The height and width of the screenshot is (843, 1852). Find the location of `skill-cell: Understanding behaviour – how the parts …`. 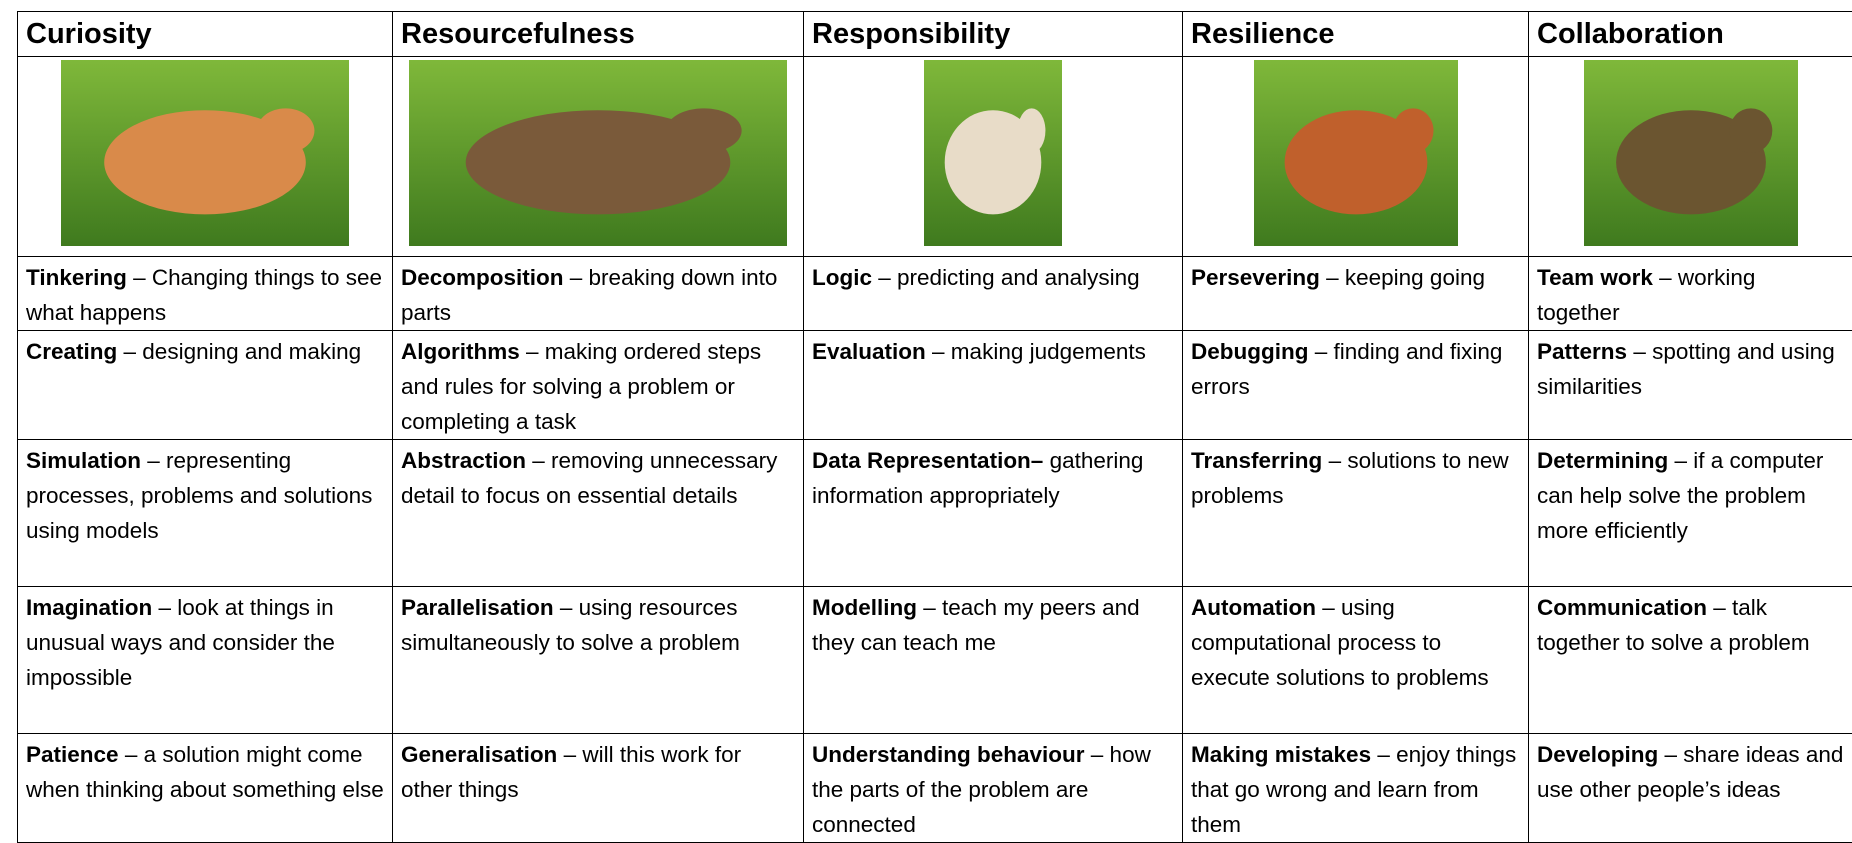

skill-cell: Understanding behaviour – how the parts … is located at coordinates (993, 788).